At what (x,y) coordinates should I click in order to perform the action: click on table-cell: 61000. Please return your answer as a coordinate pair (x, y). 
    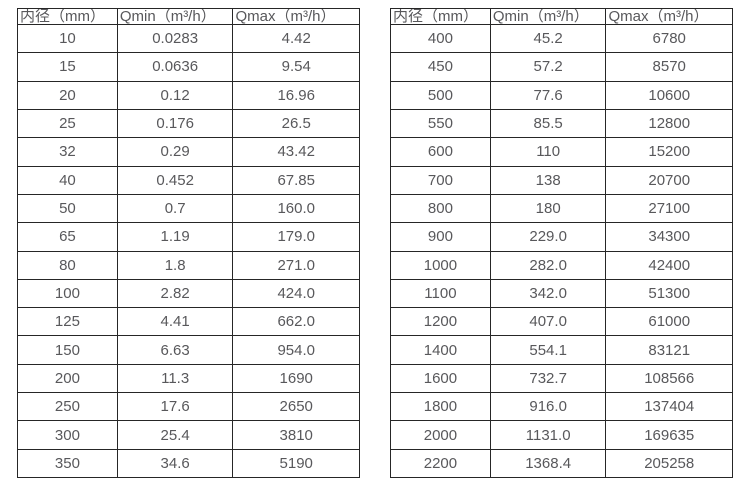
    Looking at the image, I should click on (669, 322).